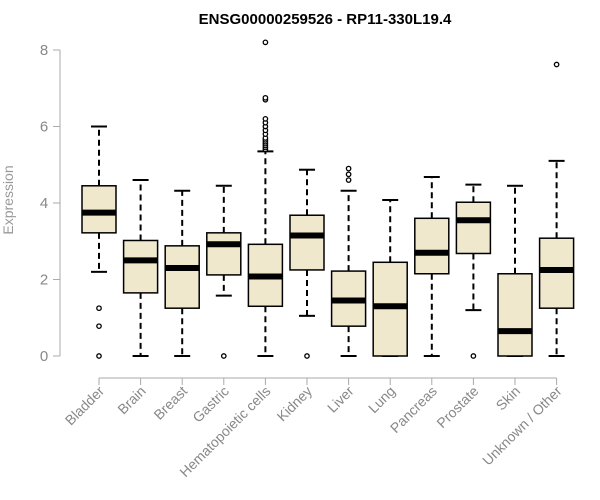 The image size is (600, 500). I want to click on x-tick-label: Skin, so click(508, 398).